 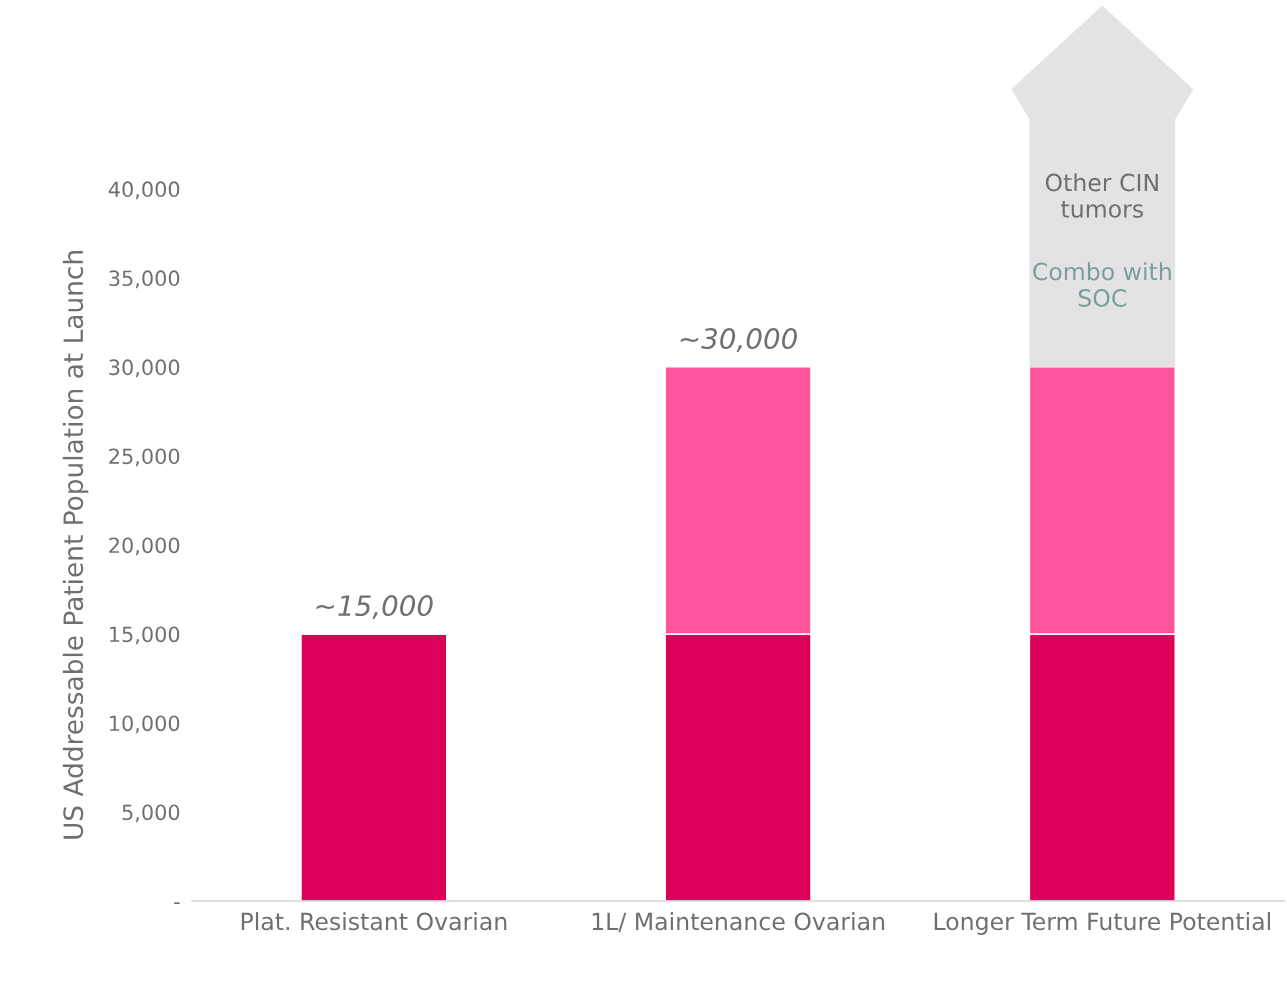 What do you see at coordinates (374, 921) in the screenshot?
I see `x-tick-label: Plat. Resistant Ovarian` at bounding box center [374, 921].